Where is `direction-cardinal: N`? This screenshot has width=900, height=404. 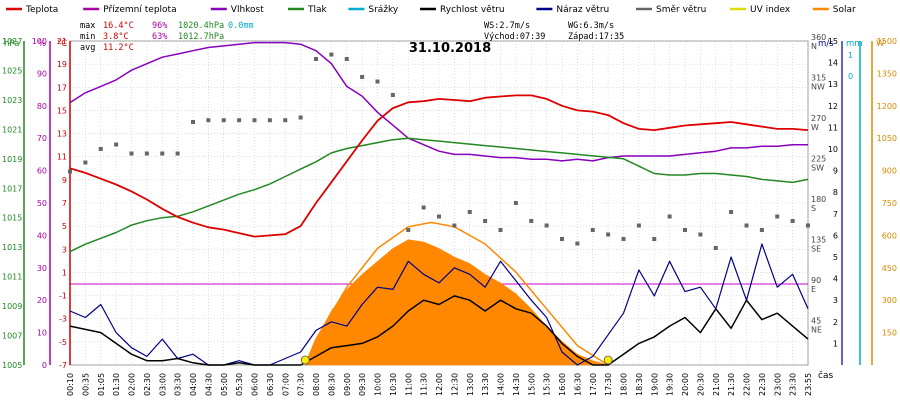
direction-cardinal: N is located at coordinates (814, 46).